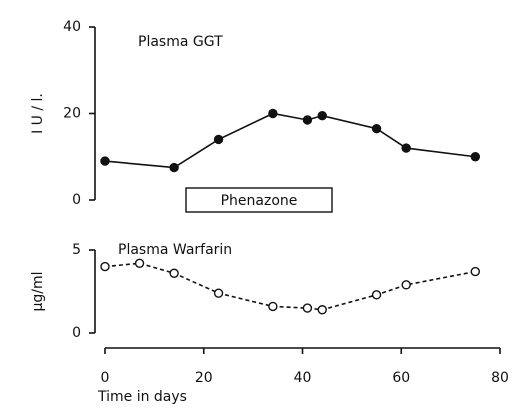  Describe the element at coordinates (401, 378) in the screenshot. I see `x-tick-label: 60` at that location.